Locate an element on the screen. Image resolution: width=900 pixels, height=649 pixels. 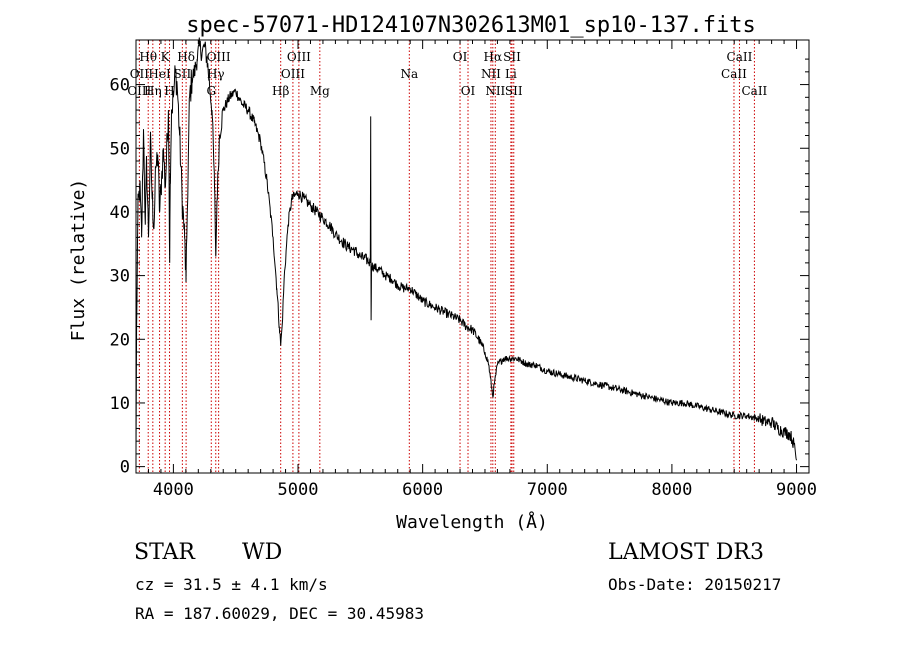
line-label-8: CaII is located at coordinates (740, 57).